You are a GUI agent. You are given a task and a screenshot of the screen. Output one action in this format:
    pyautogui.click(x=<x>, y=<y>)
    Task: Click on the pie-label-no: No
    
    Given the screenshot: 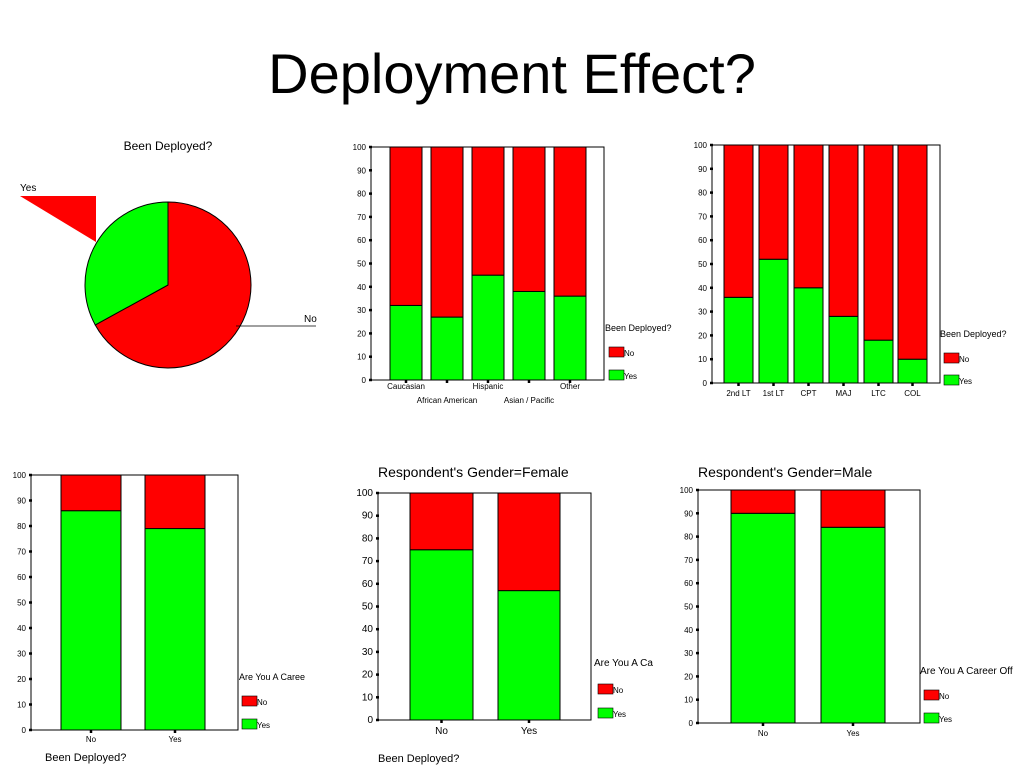 What is the action you would take?
    pyautogui.click(x=310, y=319)
    